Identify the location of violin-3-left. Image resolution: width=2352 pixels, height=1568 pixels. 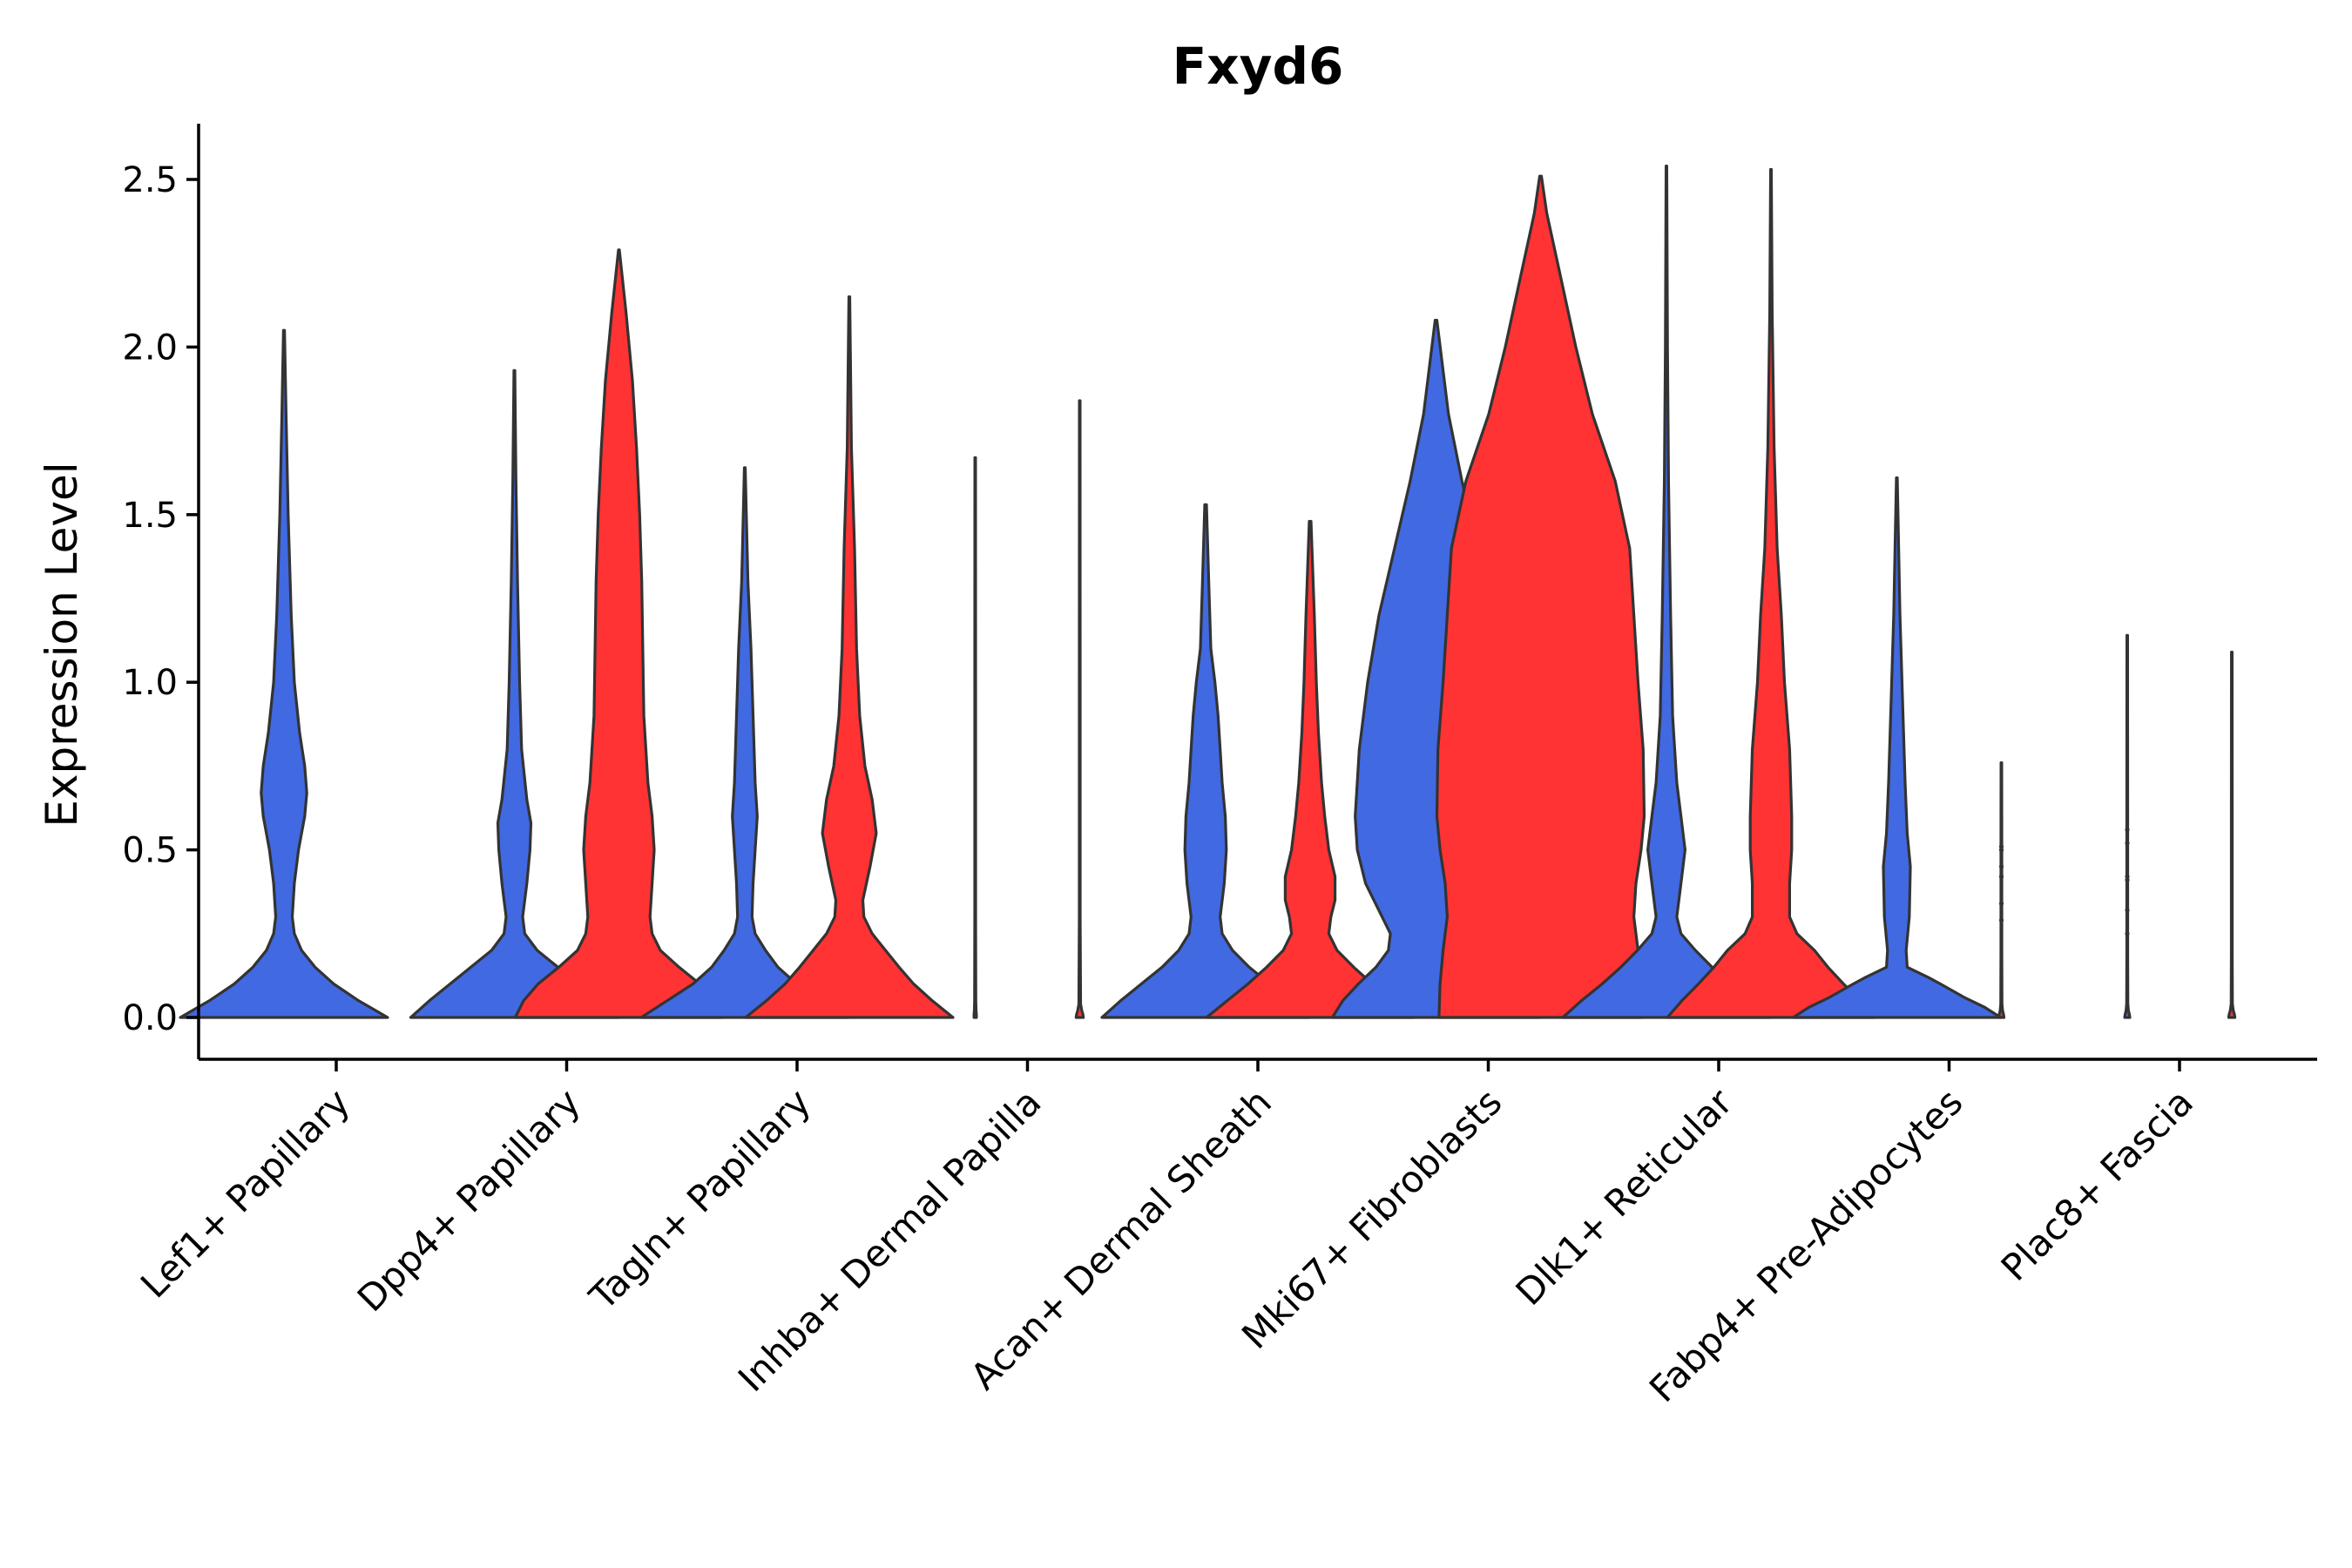
(975, 737).